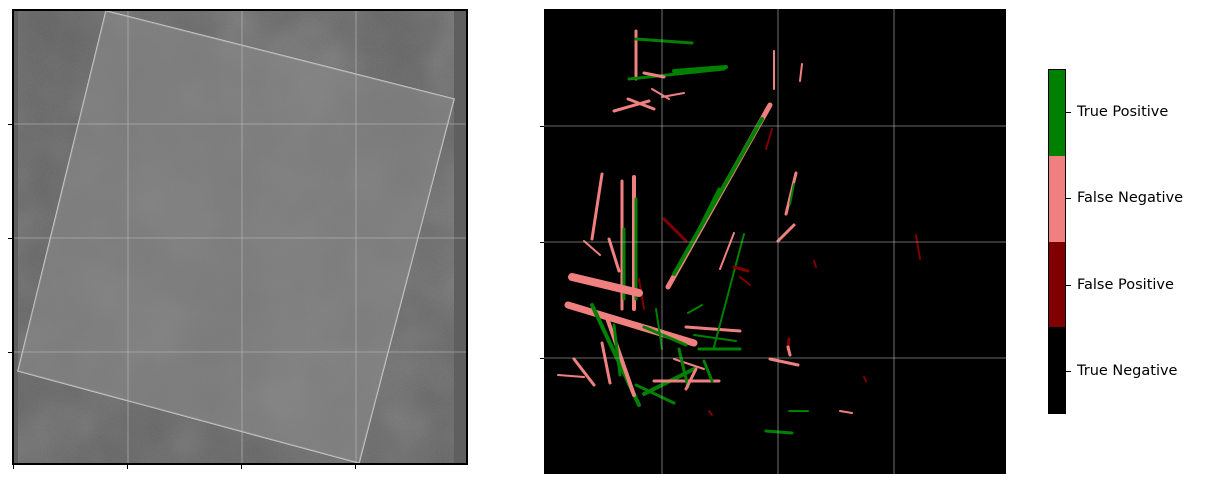 The width and height of the screenshot is (1218, 491). What do you see at coordinates (1130, 198) in the screenshot?
I see `colorbar-label: False Negative` at bounding box center [1130, 198].